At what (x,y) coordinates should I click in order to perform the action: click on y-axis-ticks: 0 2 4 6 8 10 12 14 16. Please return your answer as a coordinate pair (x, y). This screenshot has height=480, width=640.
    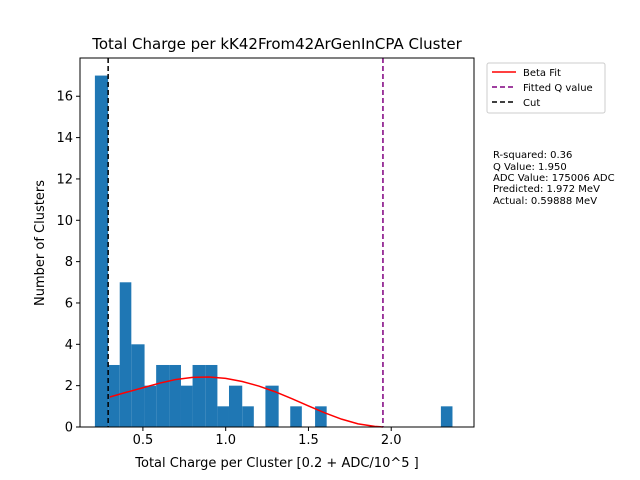
    Looking at the image, I should click on (68, 263).